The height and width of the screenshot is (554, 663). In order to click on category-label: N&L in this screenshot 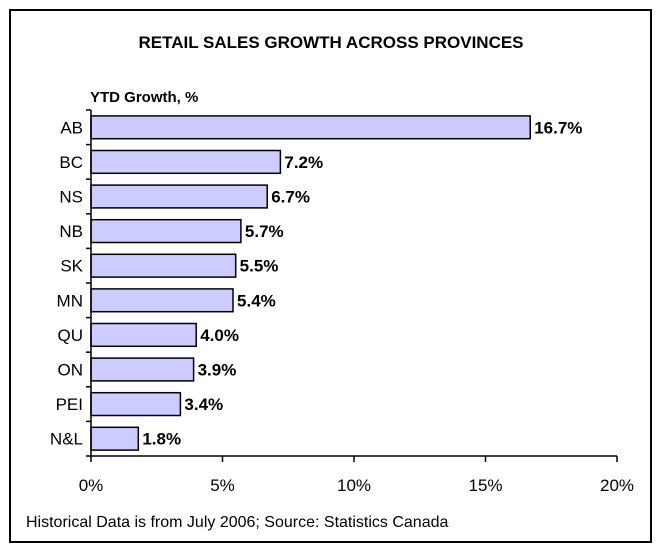, I will do `click(66, 439)`.